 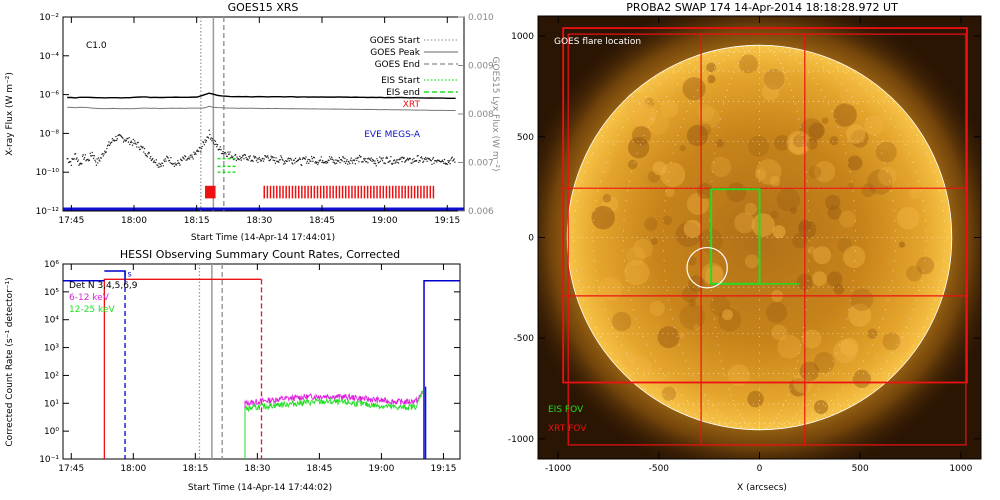 What do you see at coordinates (261, 95) in the screenshot?
I see `goes-long-series` at bounding box center [261, 95].